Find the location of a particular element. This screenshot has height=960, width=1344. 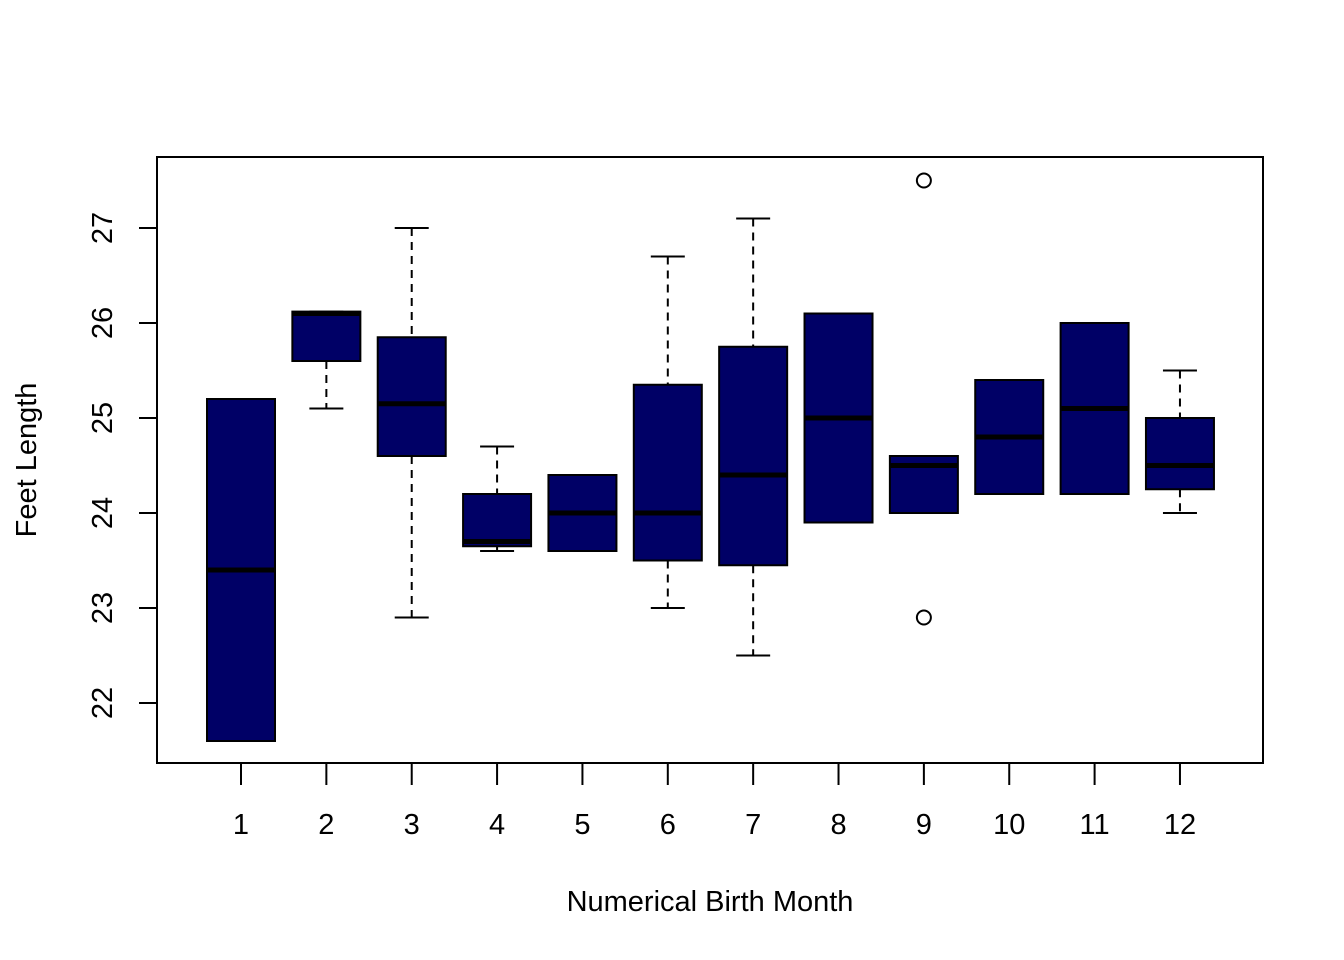

y-tick-label-27: 27 is located at coordinates (103, 228).